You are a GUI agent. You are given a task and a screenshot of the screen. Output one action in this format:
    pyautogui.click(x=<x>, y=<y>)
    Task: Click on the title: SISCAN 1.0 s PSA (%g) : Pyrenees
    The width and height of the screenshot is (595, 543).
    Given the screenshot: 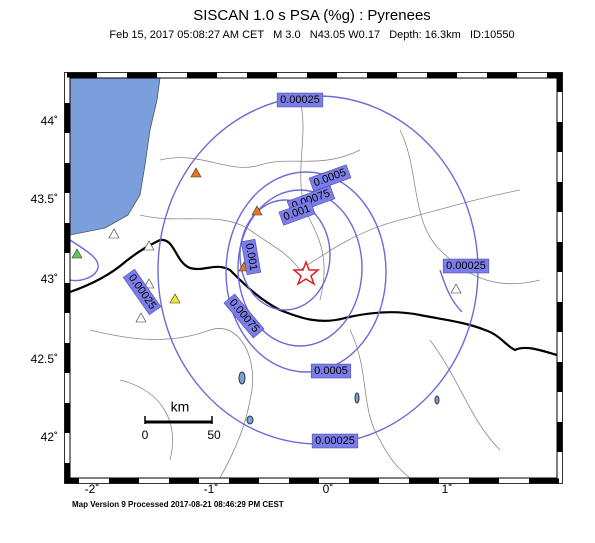 What is the action you would take?
    pyautogui.click(x=312, y=15)
    